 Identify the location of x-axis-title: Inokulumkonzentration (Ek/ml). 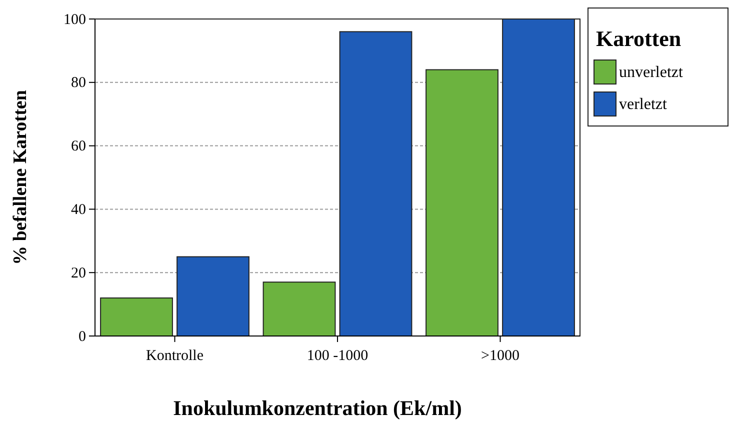
(317, 408).